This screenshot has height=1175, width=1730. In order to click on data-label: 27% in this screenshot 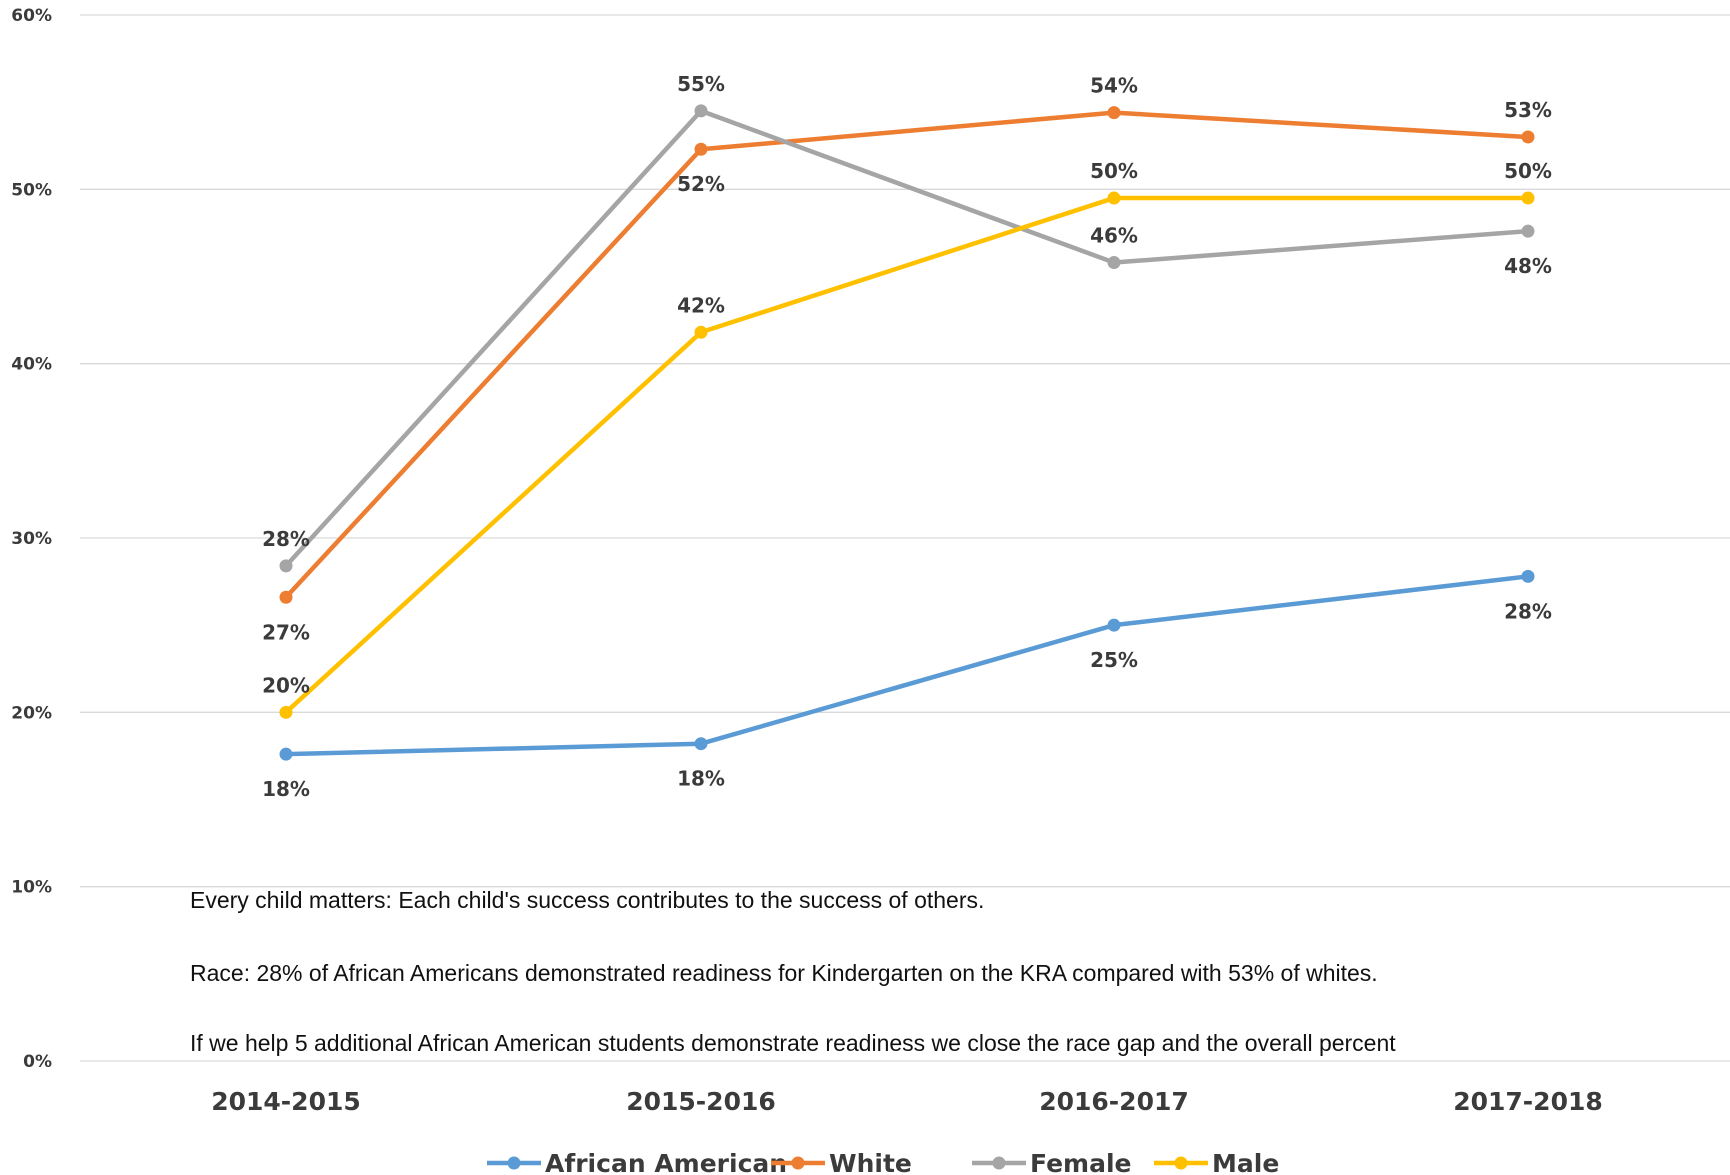, I will do `click(286, 632)`.